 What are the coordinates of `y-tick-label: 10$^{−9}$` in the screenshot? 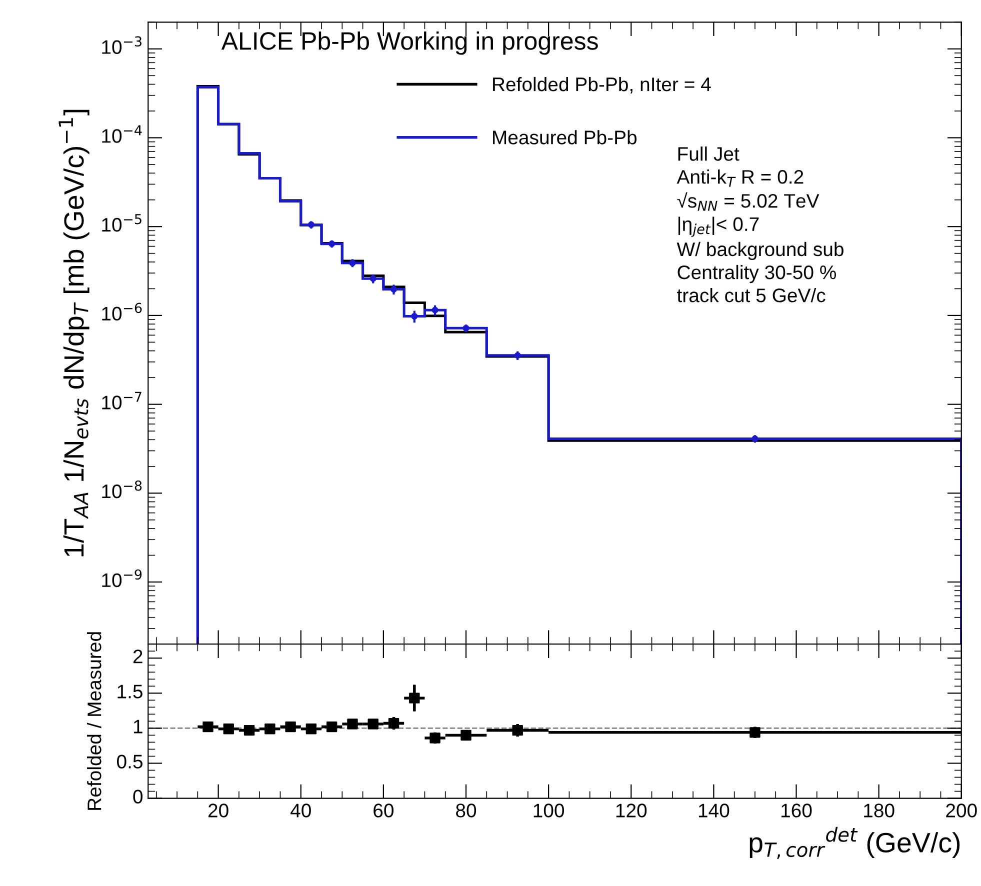 It's located at (122, 578).